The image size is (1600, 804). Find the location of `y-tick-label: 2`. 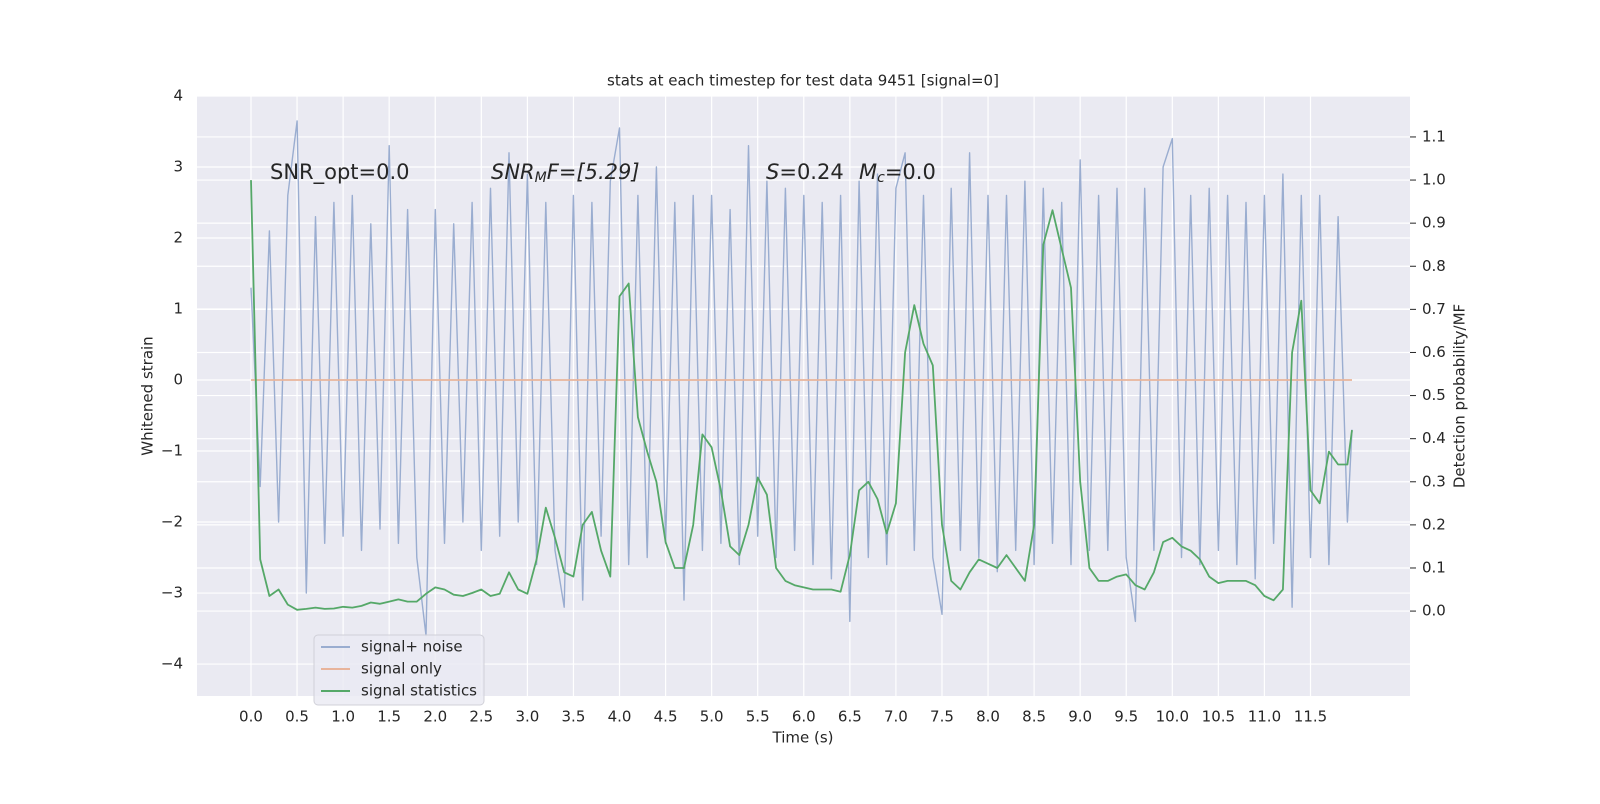

y-tick-label: 2 is located at coordinates (178, 238).